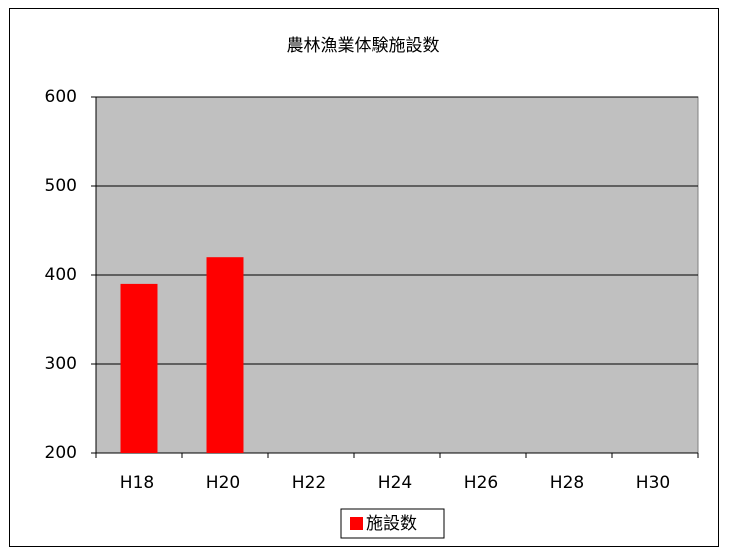 The width and height of the screenshot is (729, 556). Describe the element at coordinates (309, 483) in the screenshot. I see `x-tick-label: H22` at that location.